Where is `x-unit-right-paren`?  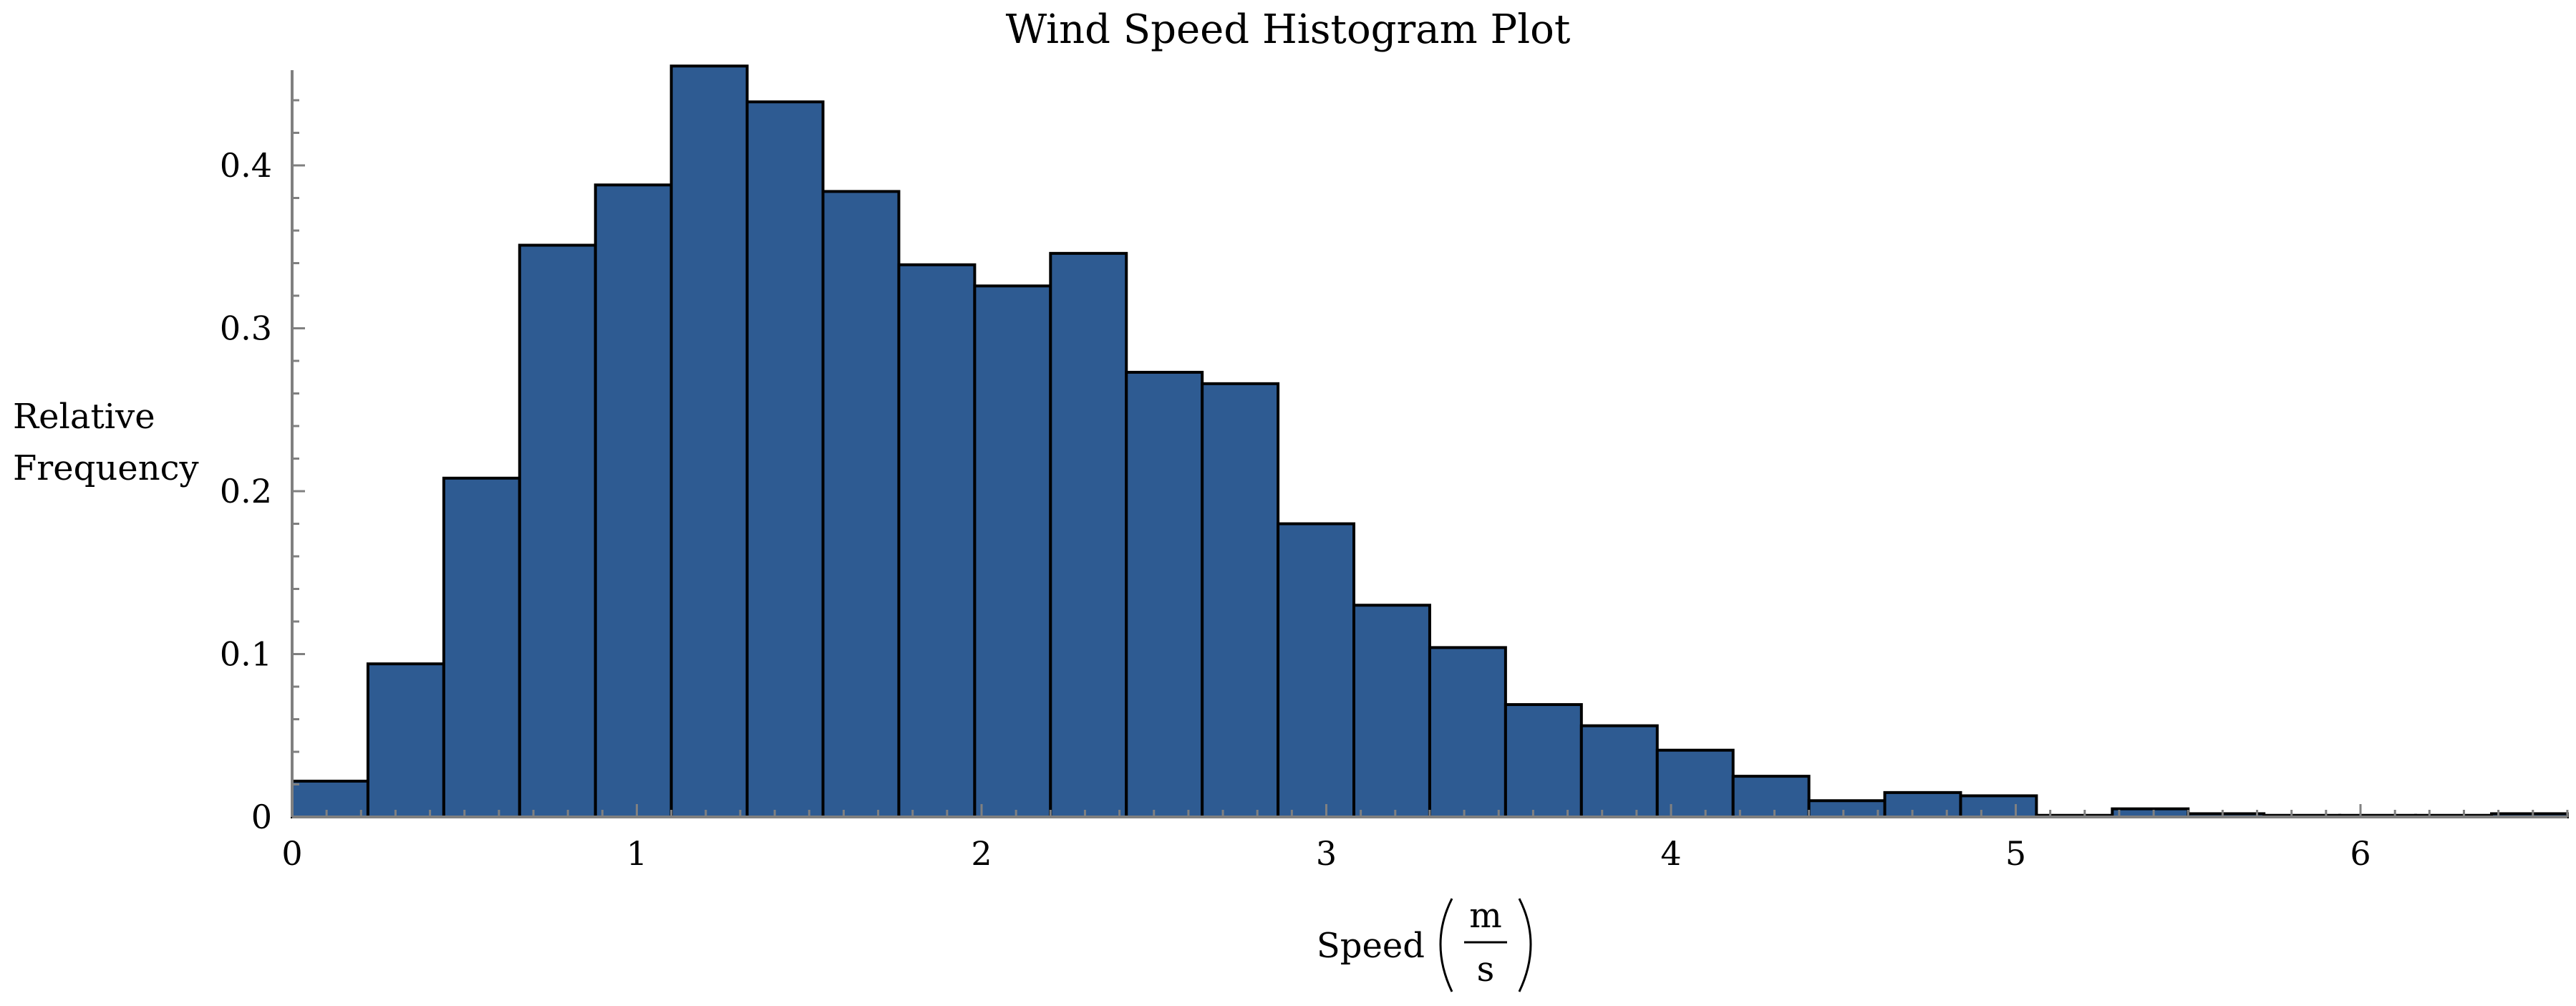
x-unit-right-paren is located at coordinates (1525, 945).